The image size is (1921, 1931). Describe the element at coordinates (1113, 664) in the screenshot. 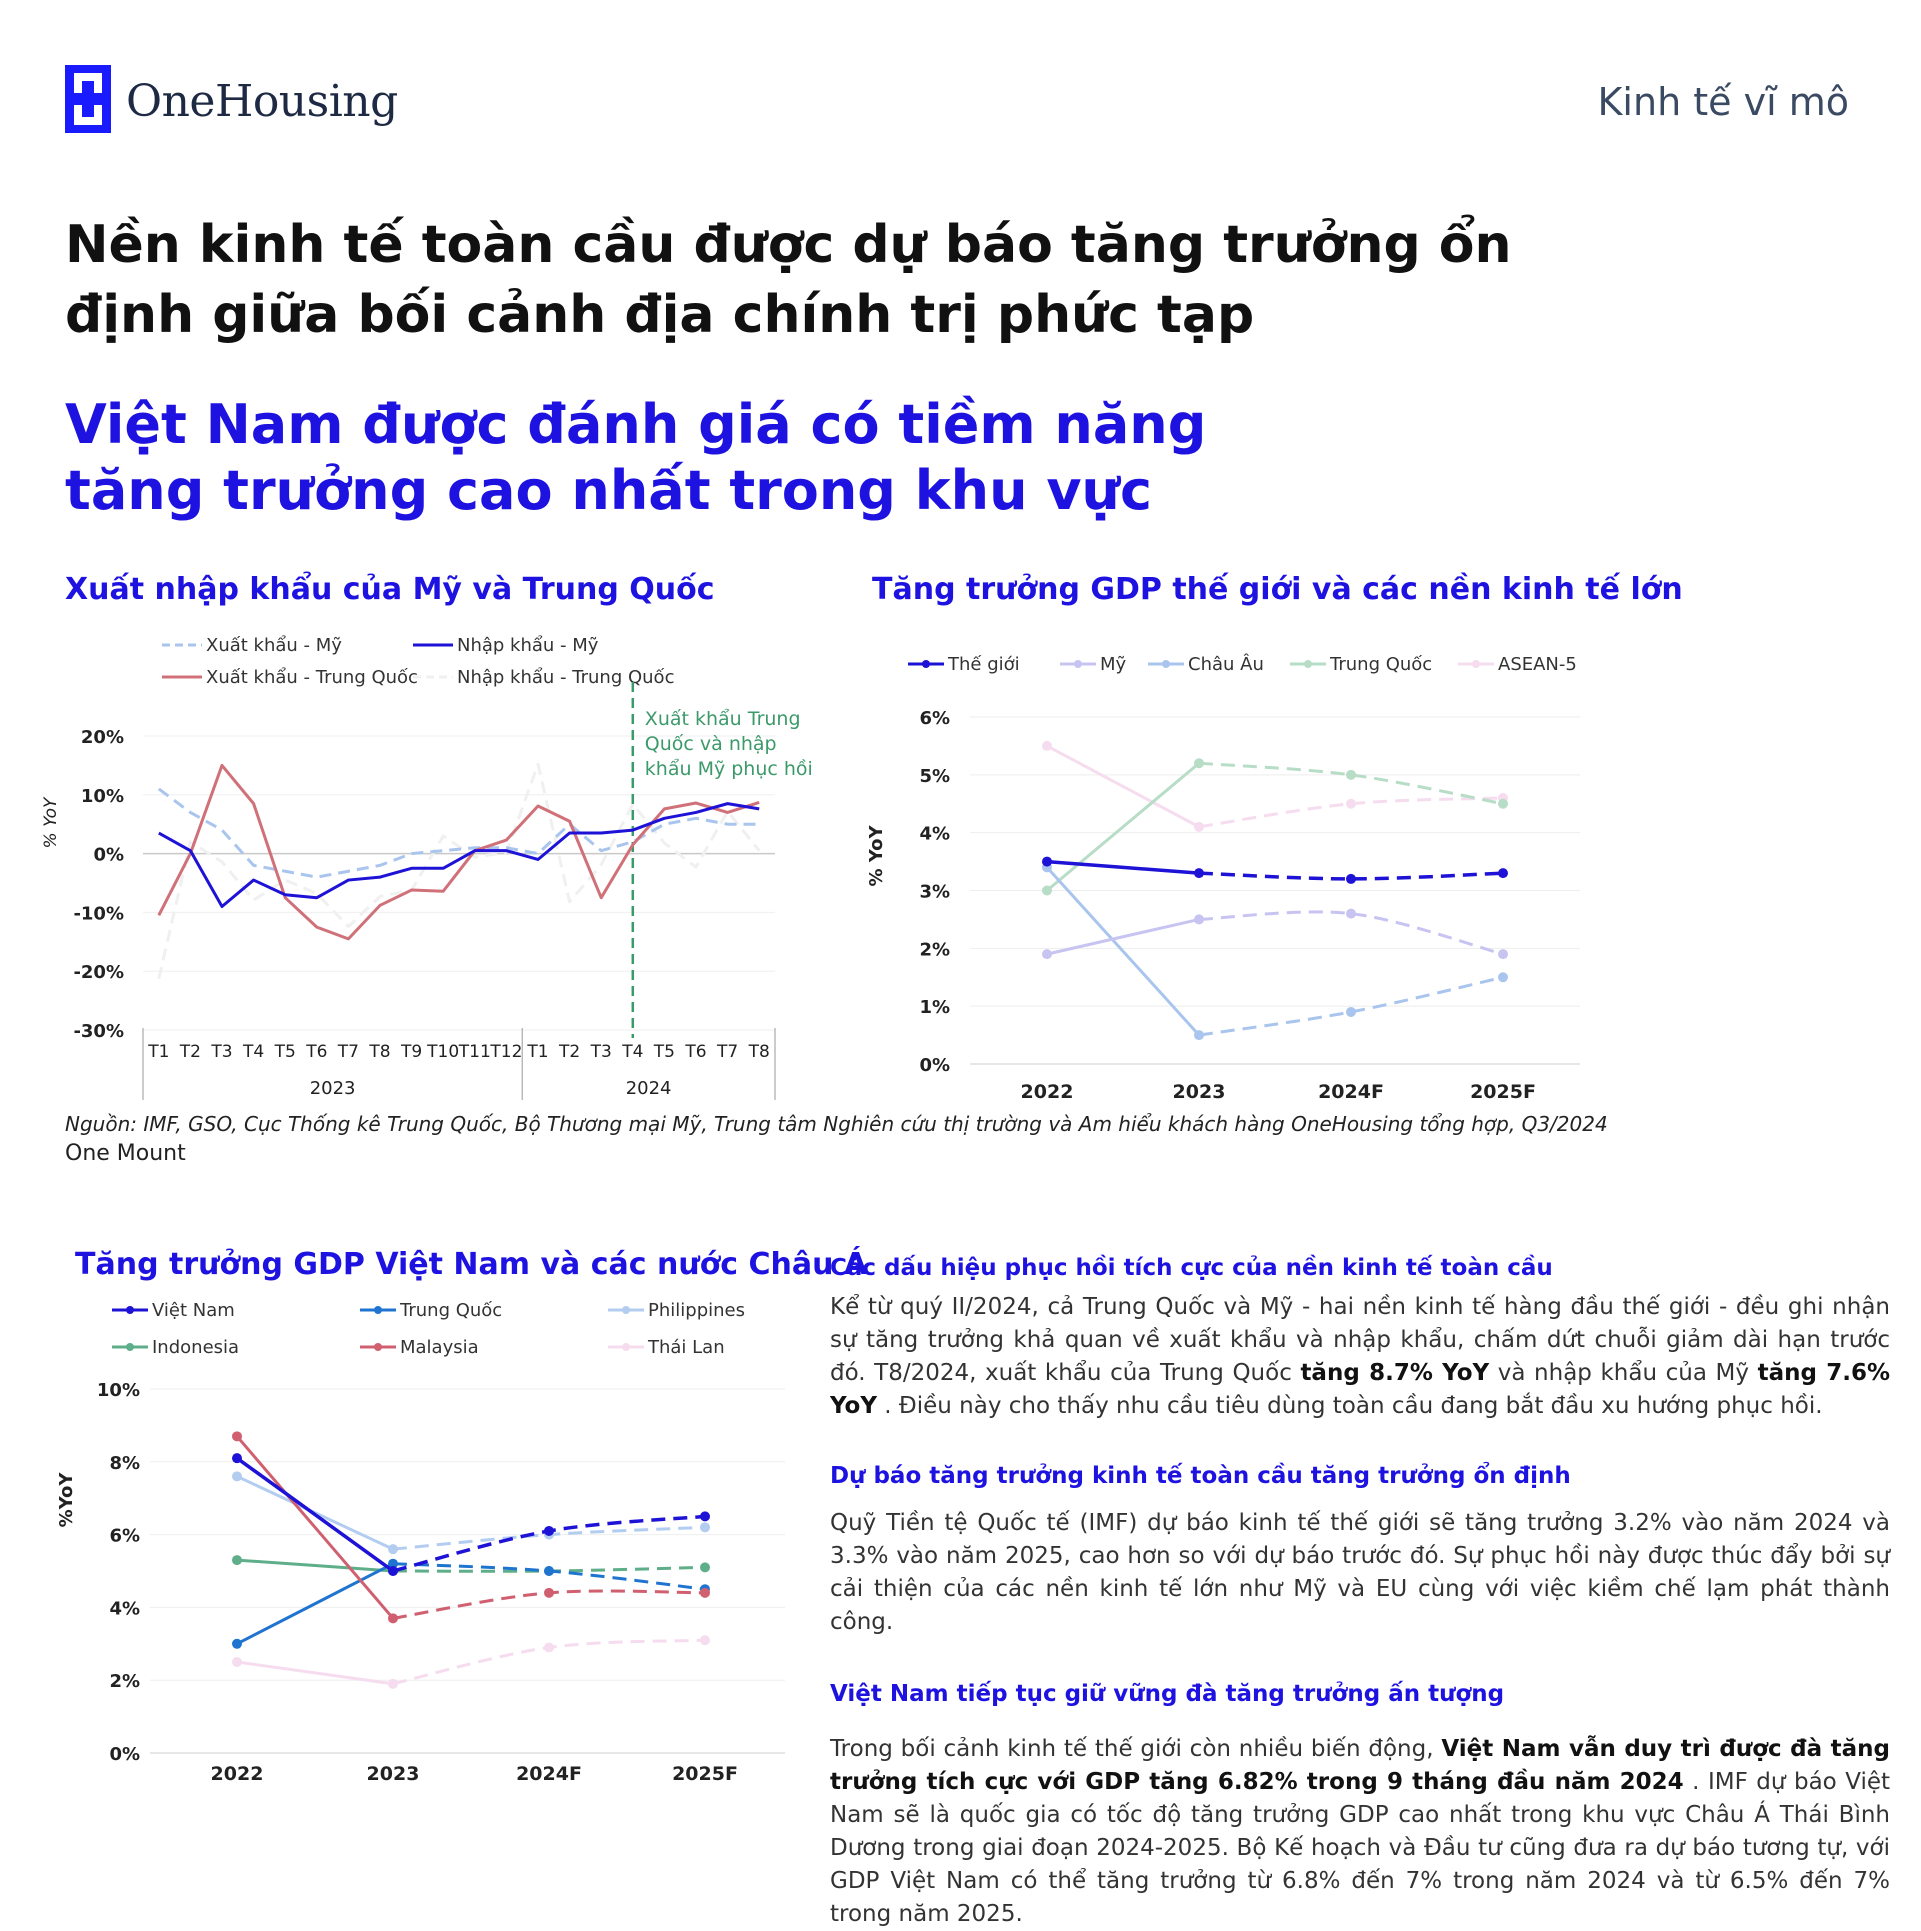

I see `chart2-legend-2-label: Mỹ` at that location.